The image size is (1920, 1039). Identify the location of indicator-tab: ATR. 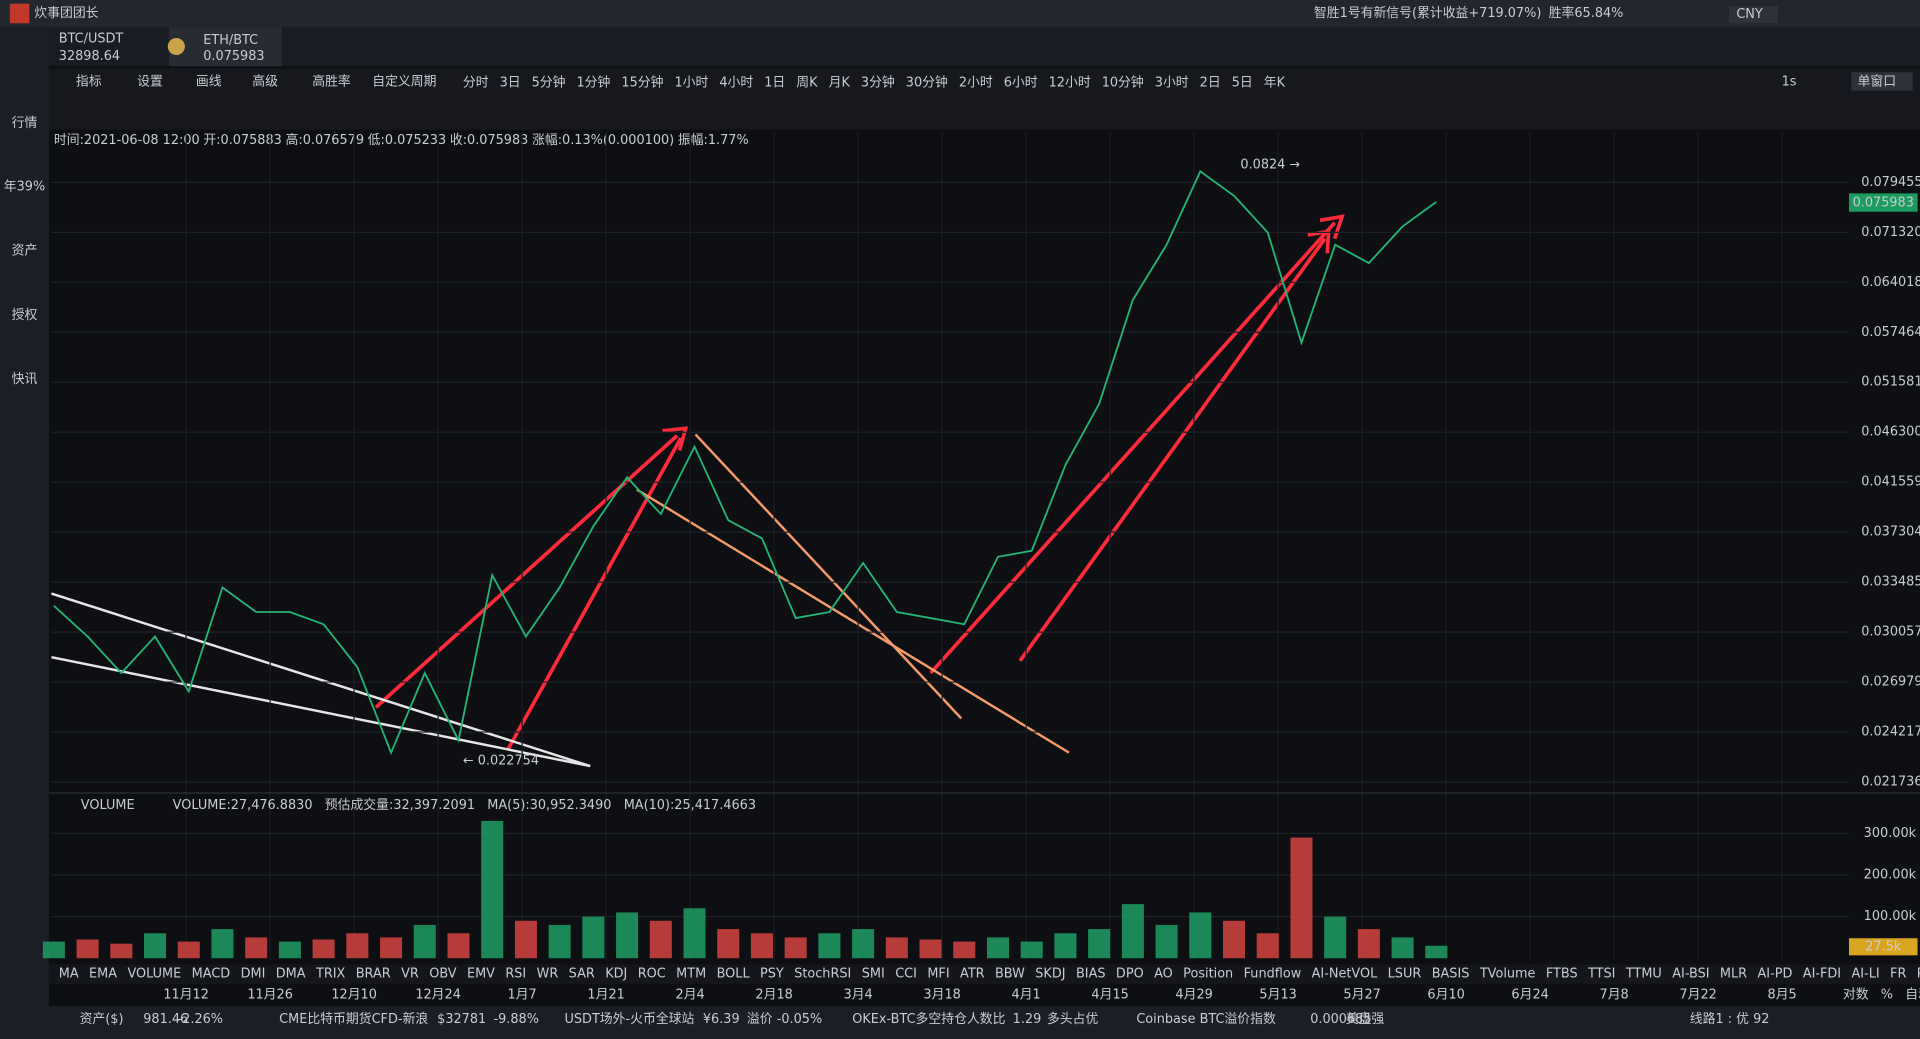
(972, 974).